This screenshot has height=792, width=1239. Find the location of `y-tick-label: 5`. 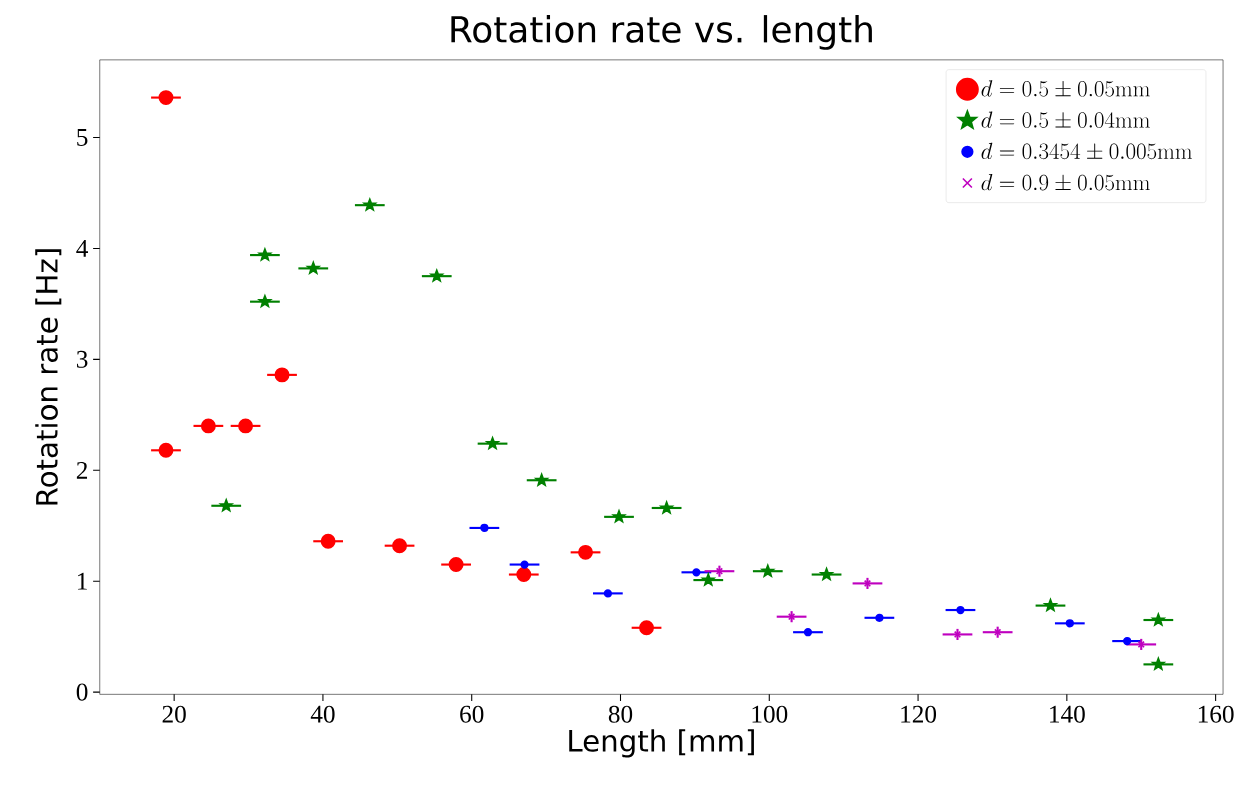

y-tick-label: 5 is located at coordinates (82, 137).